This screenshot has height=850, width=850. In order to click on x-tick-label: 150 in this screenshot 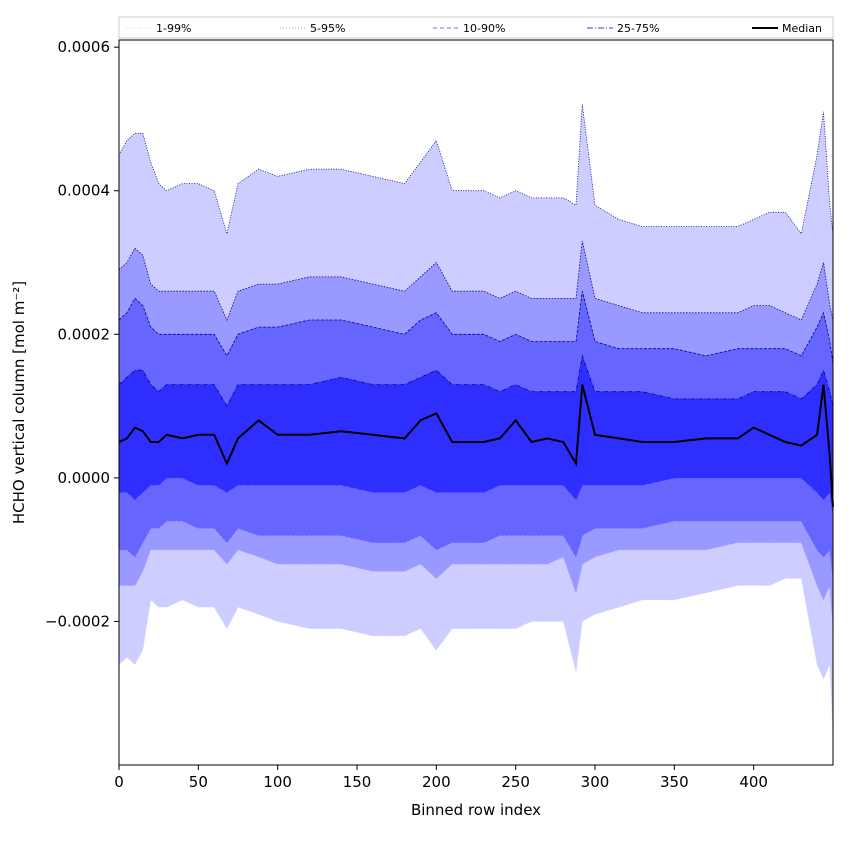, I will do `click(357, 782)`.